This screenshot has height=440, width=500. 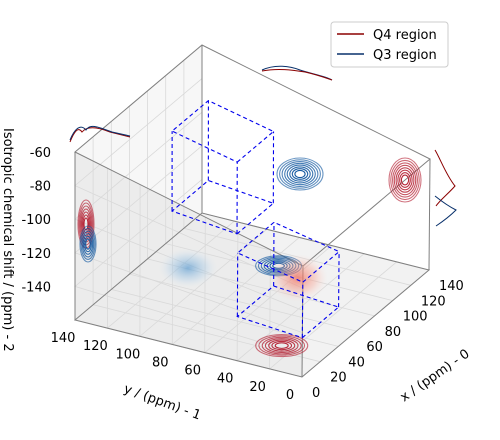 What do you see at coordinates (36, 254) in the screenshot?
I see `z-tick-label: -120` at bounding box center [36, 254].